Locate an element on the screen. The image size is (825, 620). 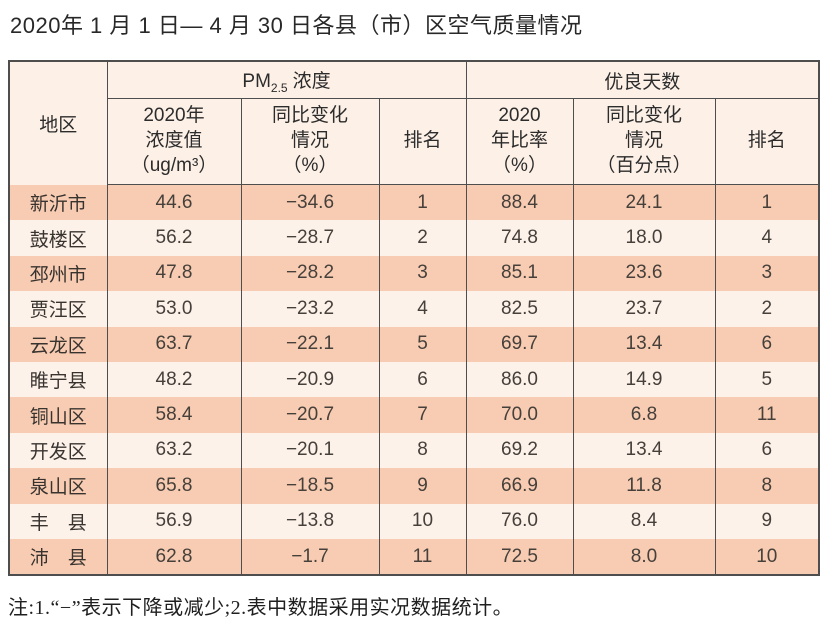
table-row: 邳州市 47.8 −28.2 3 85.1 23.6 3 is located at coordinates (414, 273).